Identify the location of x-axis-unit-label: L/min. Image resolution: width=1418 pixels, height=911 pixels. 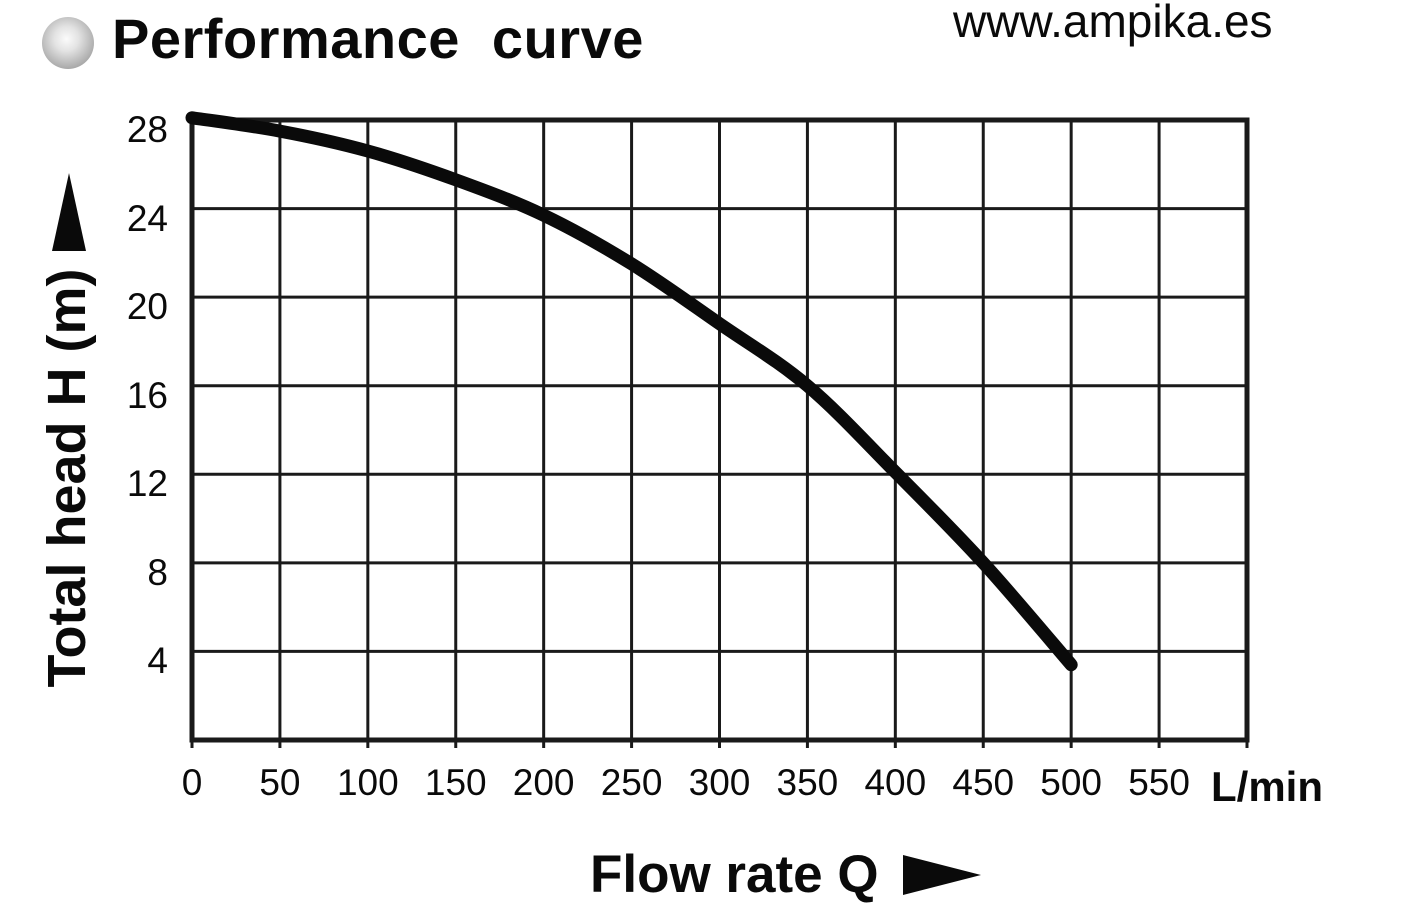
(1267, 786).